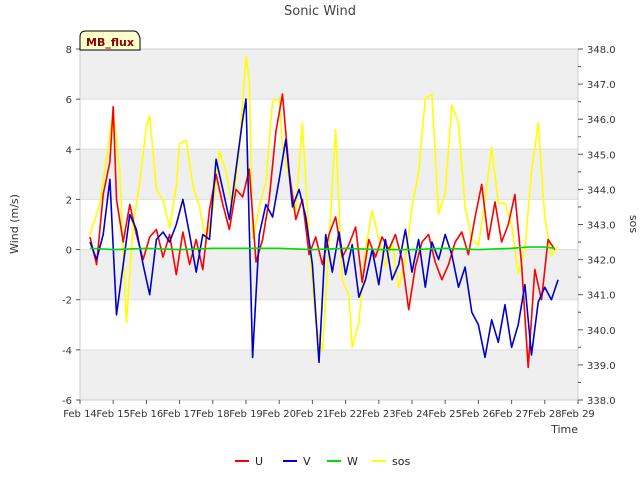  Describe the element at coordinates (346, 414) in the screenshot. I see `x-tick-label: Feb 22` at that location.